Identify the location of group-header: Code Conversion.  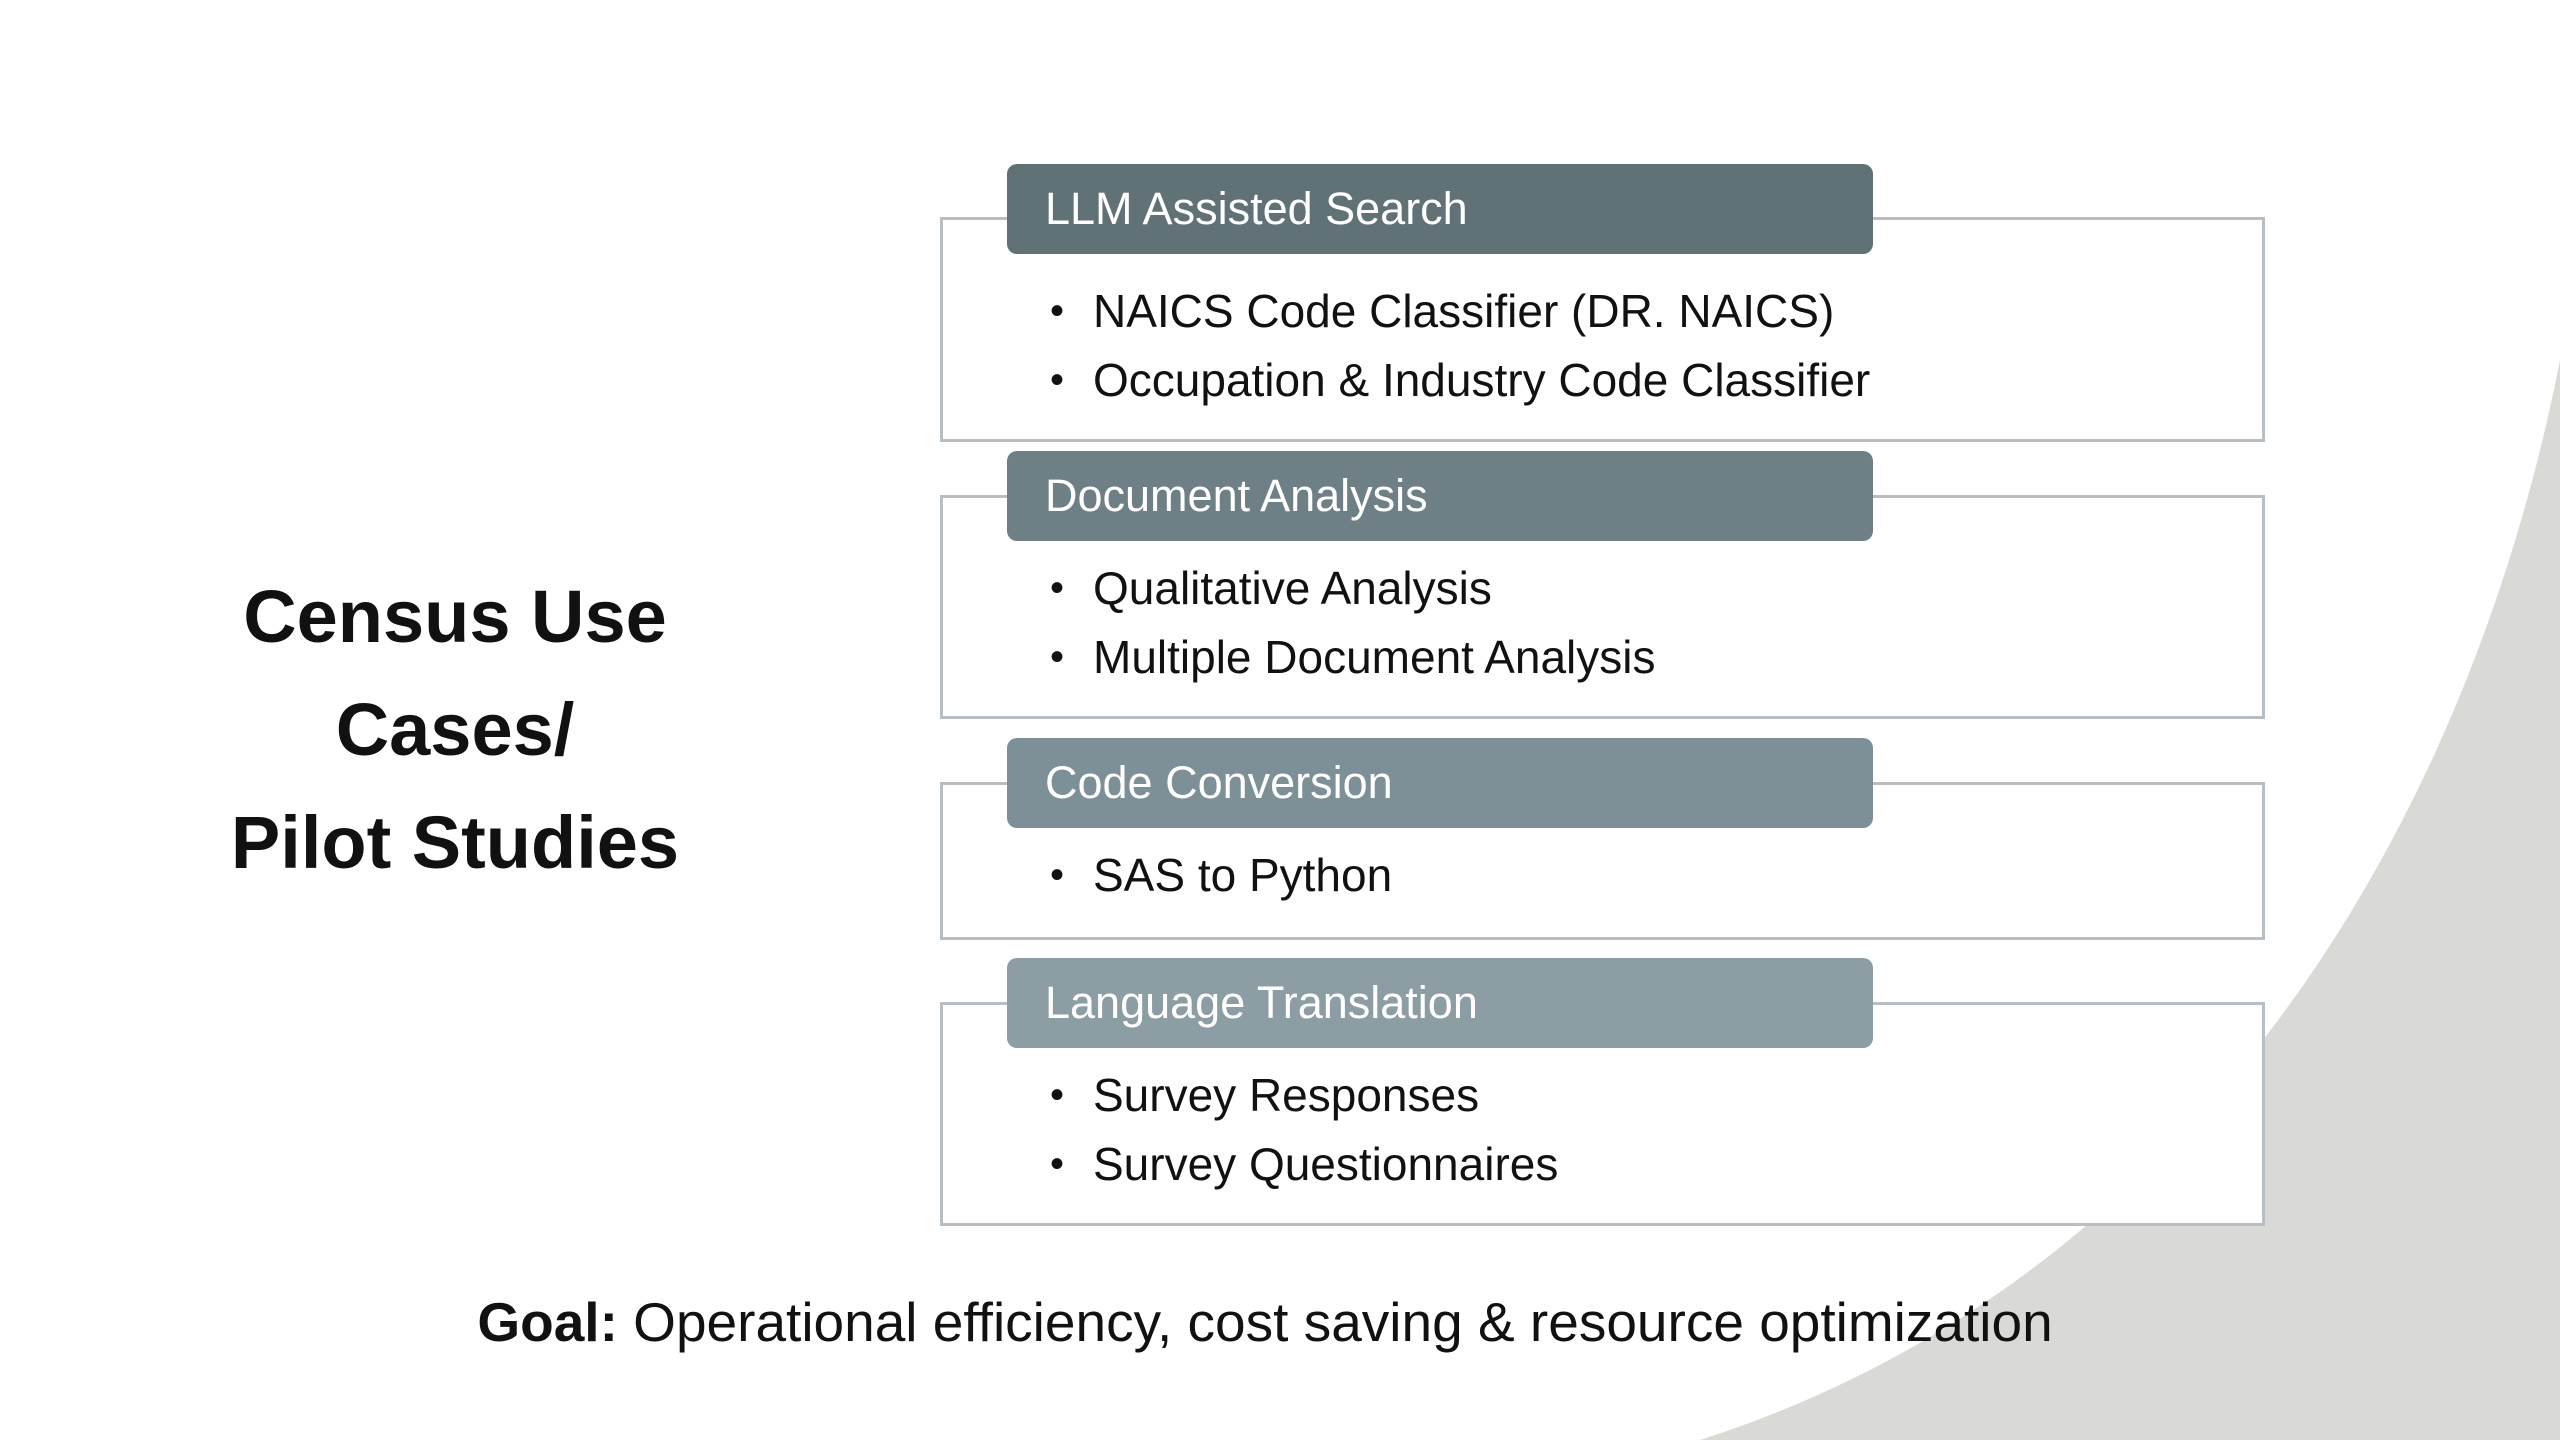
(1440, 783).